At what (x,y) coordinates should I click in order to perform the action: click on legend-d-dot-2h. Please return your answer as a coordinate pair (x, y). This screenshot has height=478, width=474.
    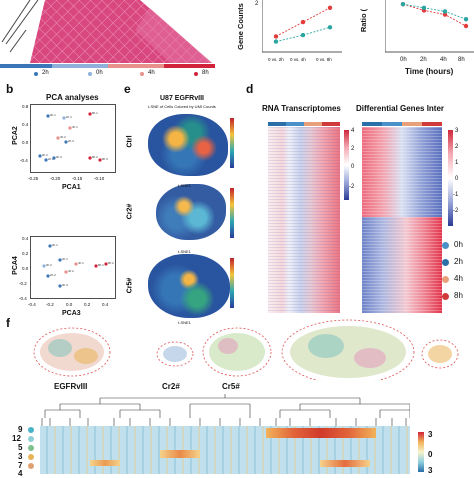
    Looking at the image, I should click on (445, 262).